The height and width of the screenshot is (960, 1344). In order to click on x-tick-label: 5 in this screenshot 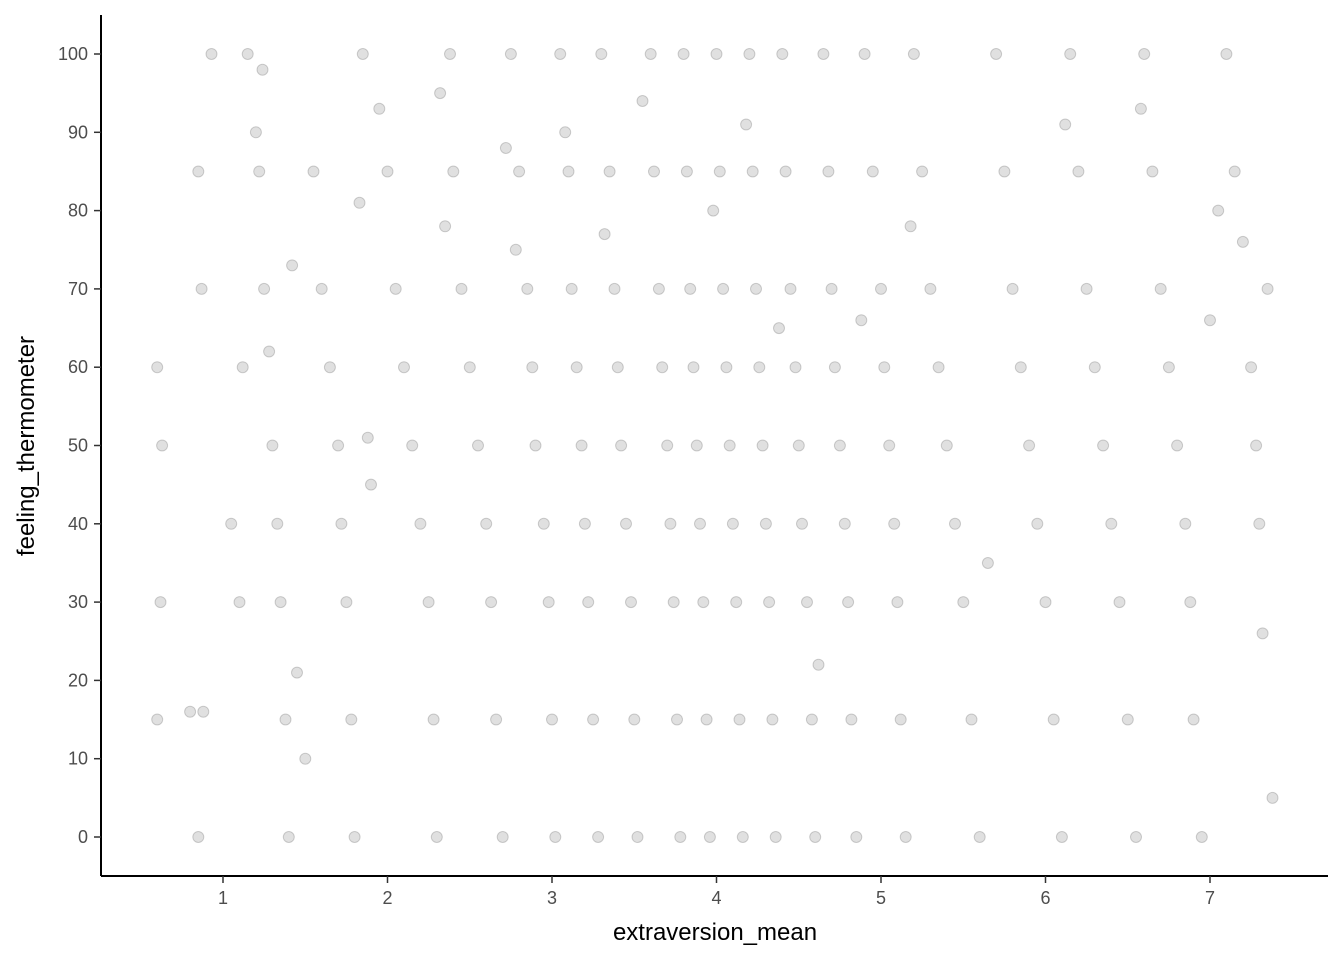, I will do `click(881, 898)`.